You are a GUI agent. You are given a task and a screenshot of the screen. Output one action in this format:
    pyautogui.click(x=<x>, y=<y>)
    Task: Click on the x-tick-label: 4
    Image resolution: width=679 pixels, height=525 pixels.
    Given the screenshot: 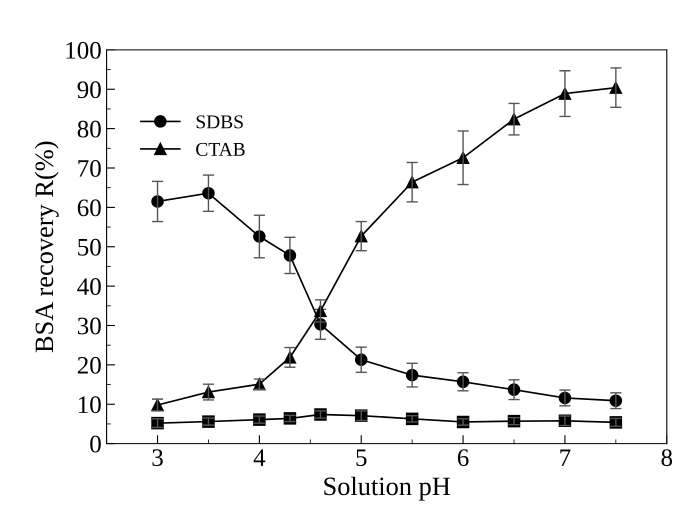 What is the action you would take?
    pyautogui.click(x=260, y=457)
    